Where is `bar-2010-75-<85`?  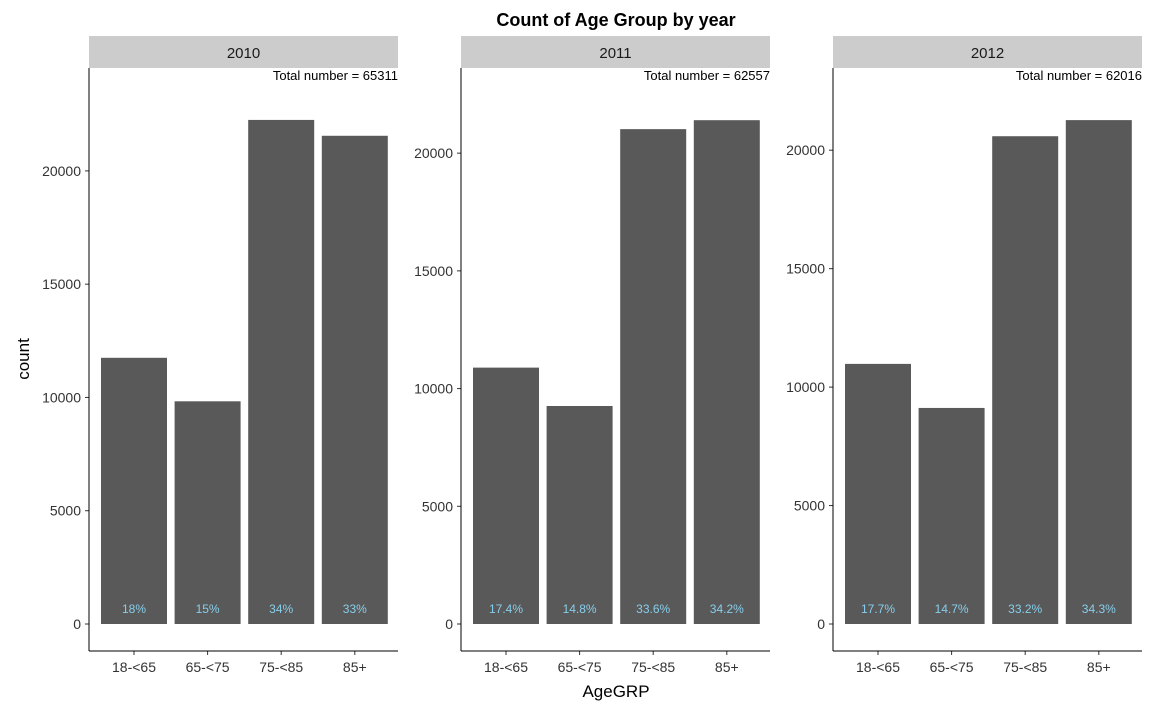
bar-2010-75-<85 is located at coordinates (281, 371).